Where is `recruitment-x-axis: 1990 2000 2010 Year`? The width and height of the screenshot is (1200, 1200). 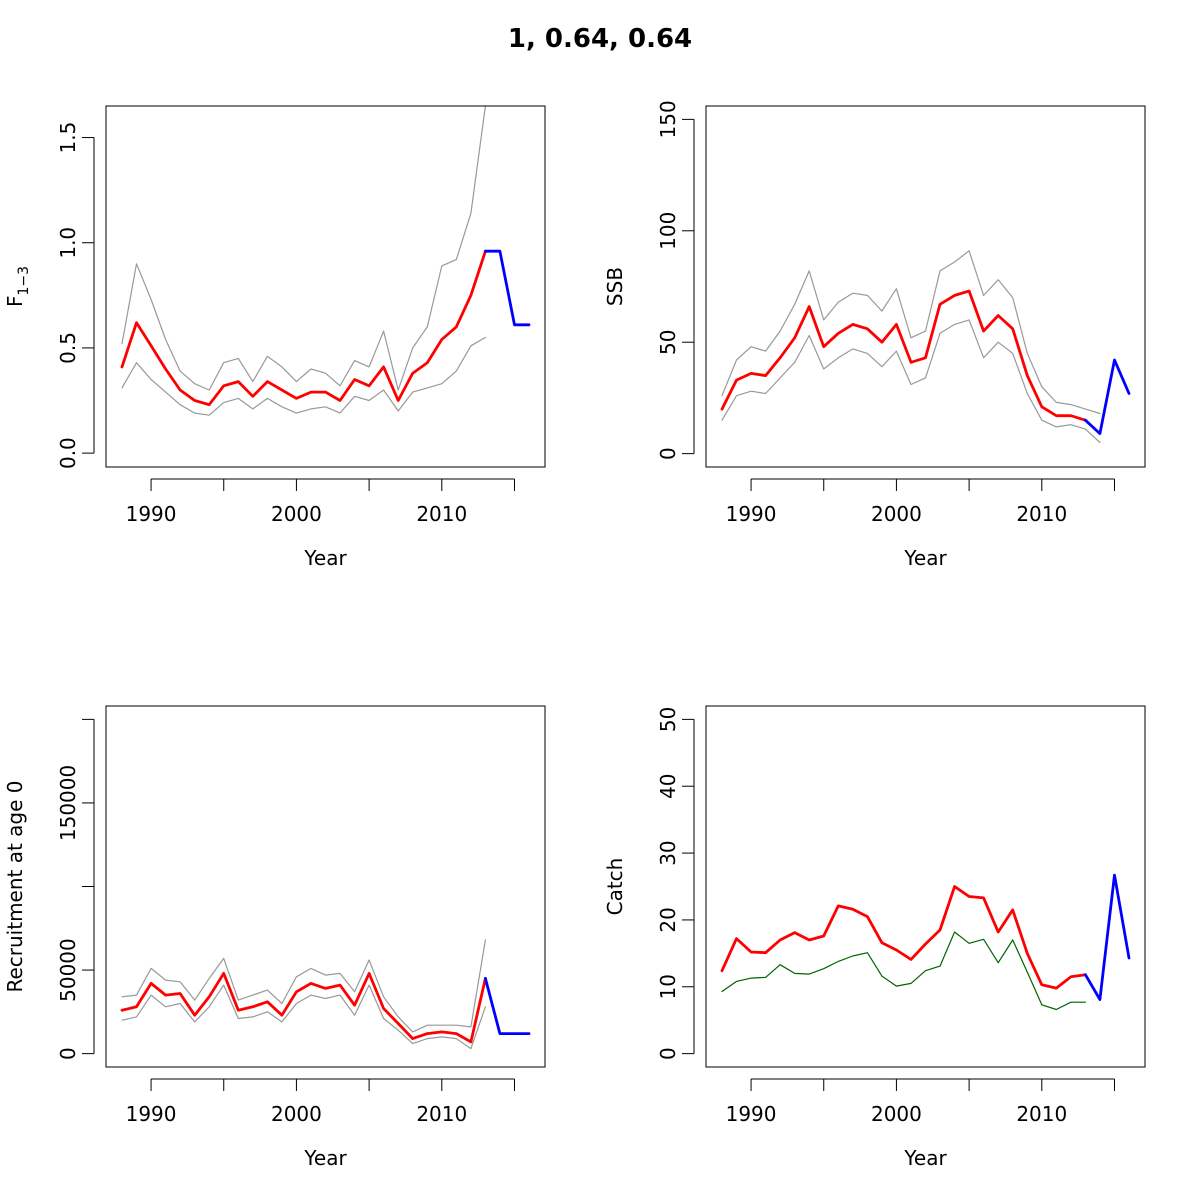
recruitment-x-axis: 1990 2000 2010 Year is located at coordinates (320, 1124).